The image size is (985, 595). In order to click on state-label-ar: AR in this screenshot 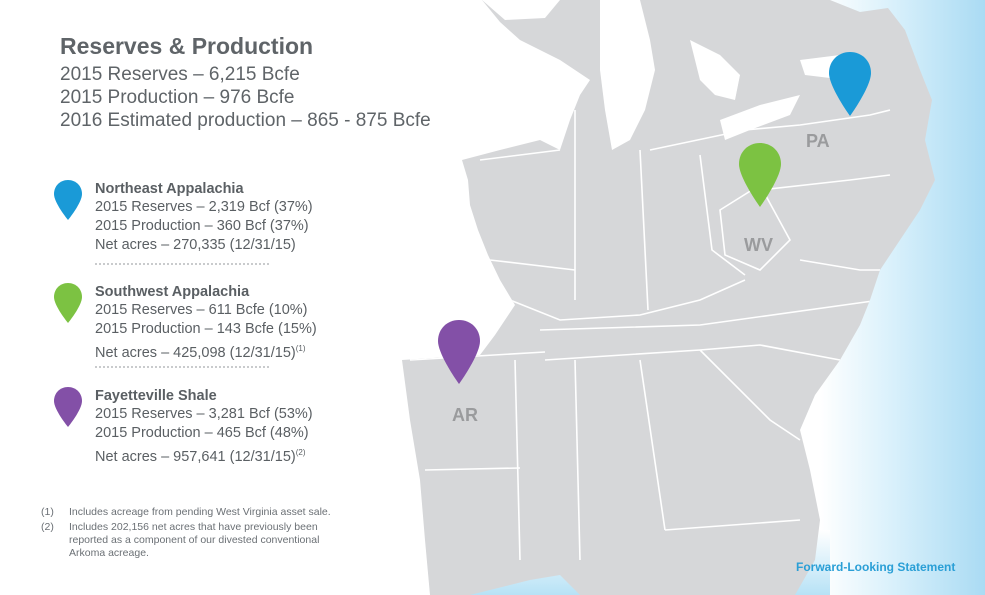, I will do `click(465, 415)`.